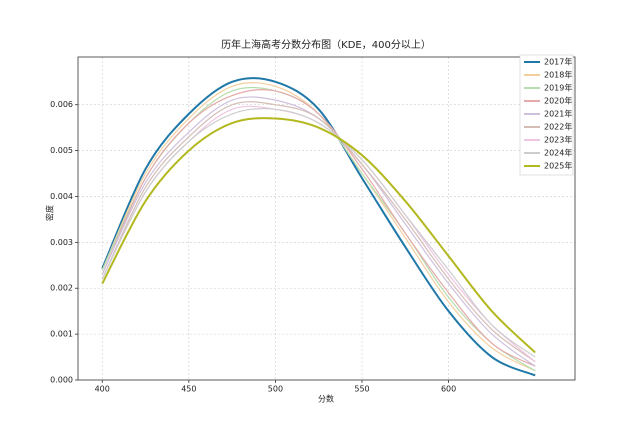 This screenshot has height=427, width=640. Describe the element at coordinates (558, 62) in the screenshot. I see `legend-label: 2017年` at that location.